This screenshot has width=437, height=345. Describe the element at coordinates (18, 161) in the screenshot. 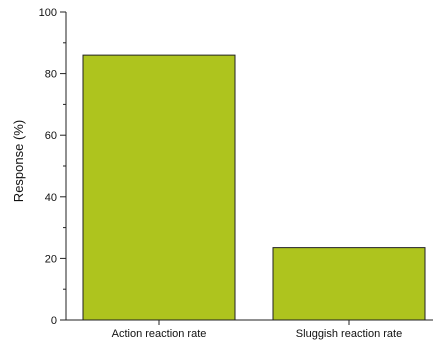

I see `y-axis-title: Response (%)` at that location.